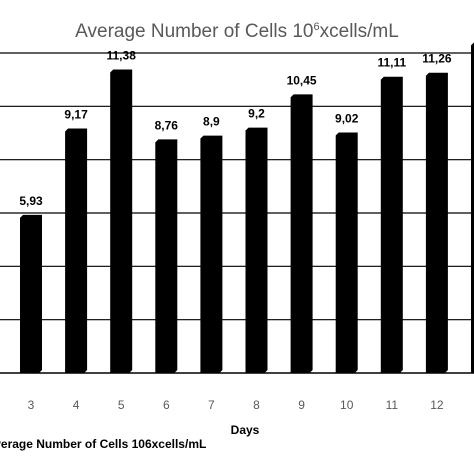  What do you see at coordinates (76, 114) in the screenshot?
I see `data-label: 9,17` at bounding box center [76, 114].